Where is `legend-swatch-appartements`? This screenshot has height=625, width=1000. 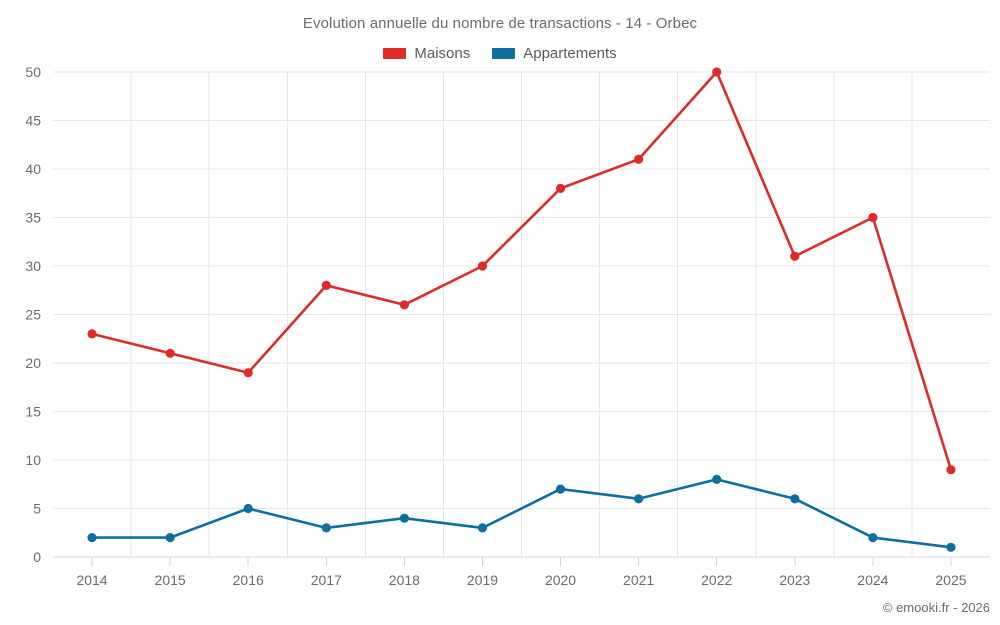 legend-swatch-appartements is located at coordinates (504, 53).